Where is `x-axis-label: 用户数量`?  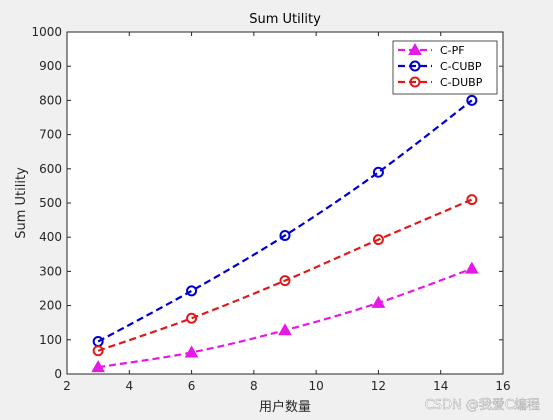 x-axis-label: 用户数量 is located at coordinates (285, 407).